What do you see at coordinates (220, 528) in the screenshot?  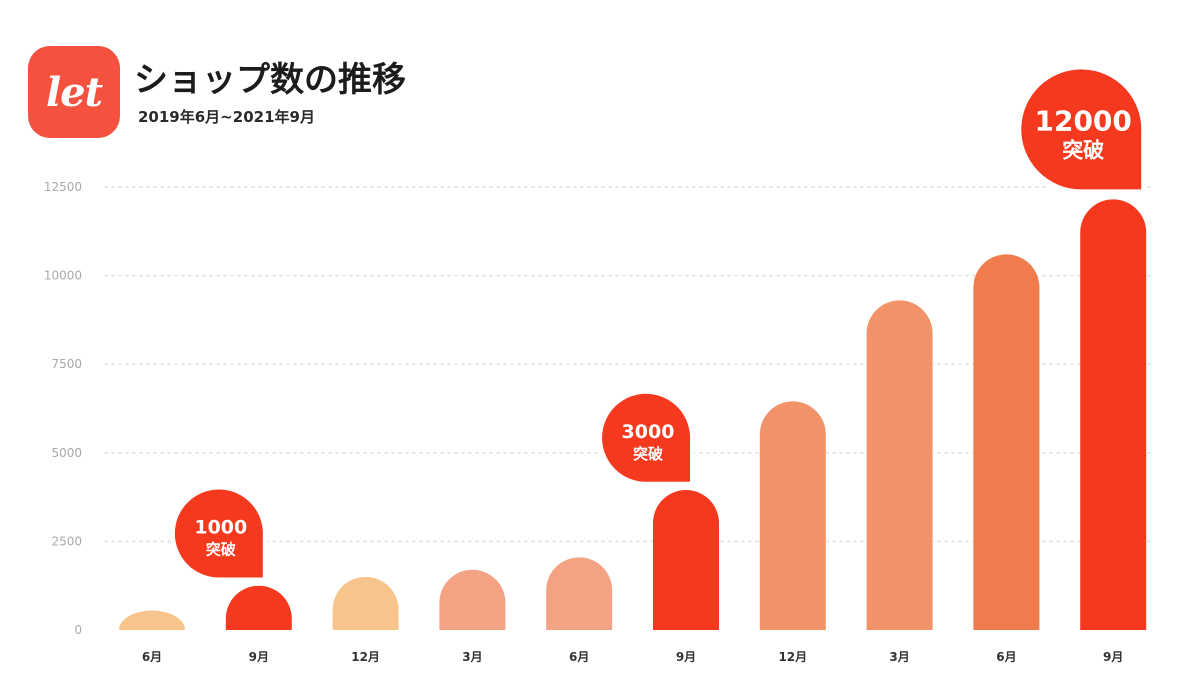 I see `annotation-number: 1000` at bounding box center [220, 528].